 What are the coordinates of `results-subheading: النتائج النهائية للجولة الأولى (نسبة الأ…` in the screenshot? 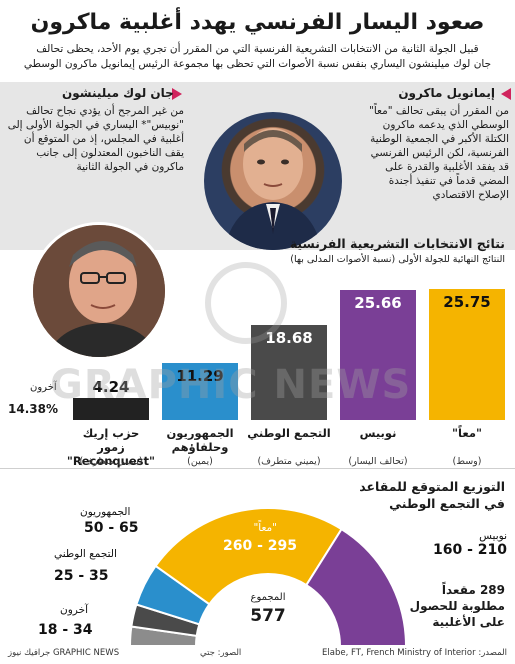 It's located at (397, 259).